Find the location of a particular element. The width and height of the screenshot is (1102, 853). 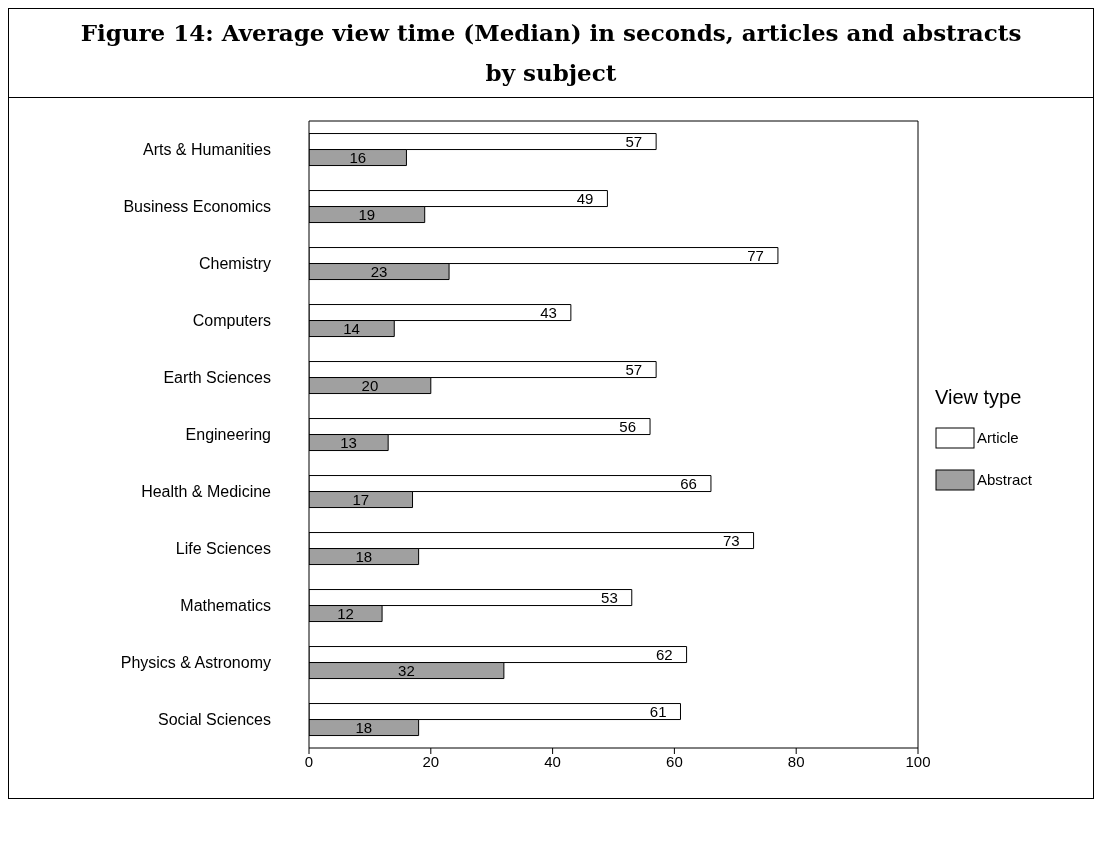

data-label: 16 is located at coordinates (358, 157).